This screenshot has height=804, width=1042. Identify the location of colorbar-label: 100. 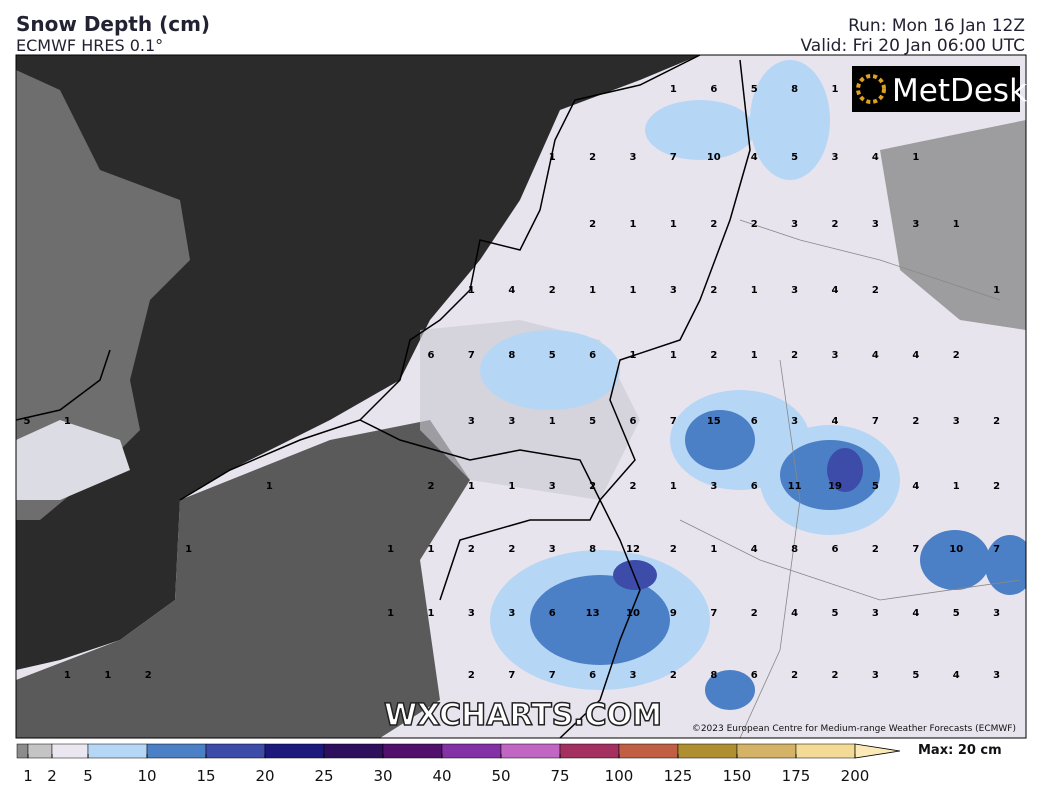
(619, 776).